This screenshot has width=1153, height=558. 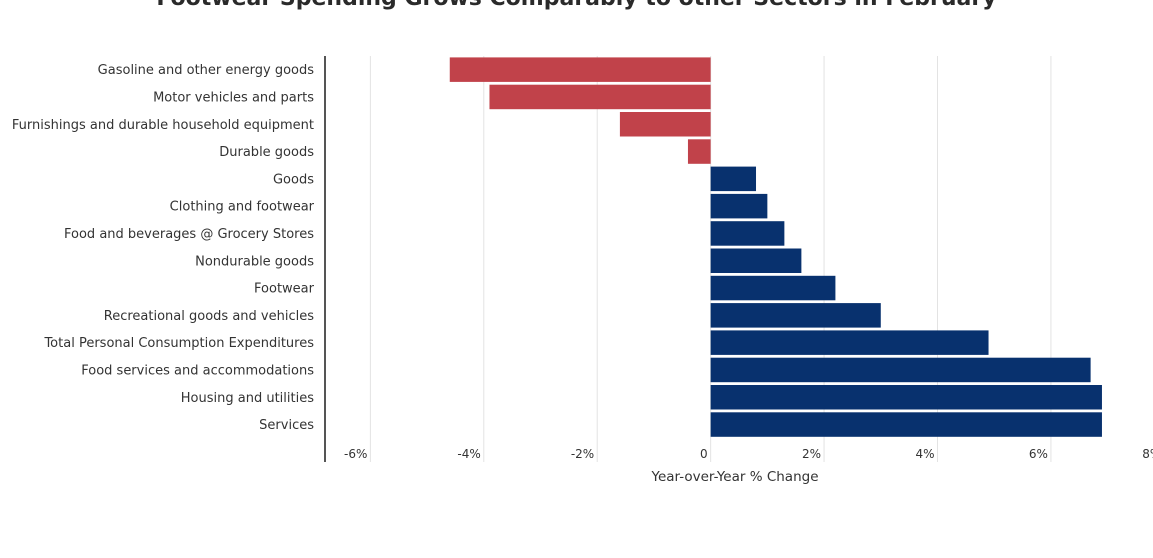 What do you see at coordinates (468, 454) in the screenshot?
I see `x-tick-label: -4%` at bounding box center [468, 454].